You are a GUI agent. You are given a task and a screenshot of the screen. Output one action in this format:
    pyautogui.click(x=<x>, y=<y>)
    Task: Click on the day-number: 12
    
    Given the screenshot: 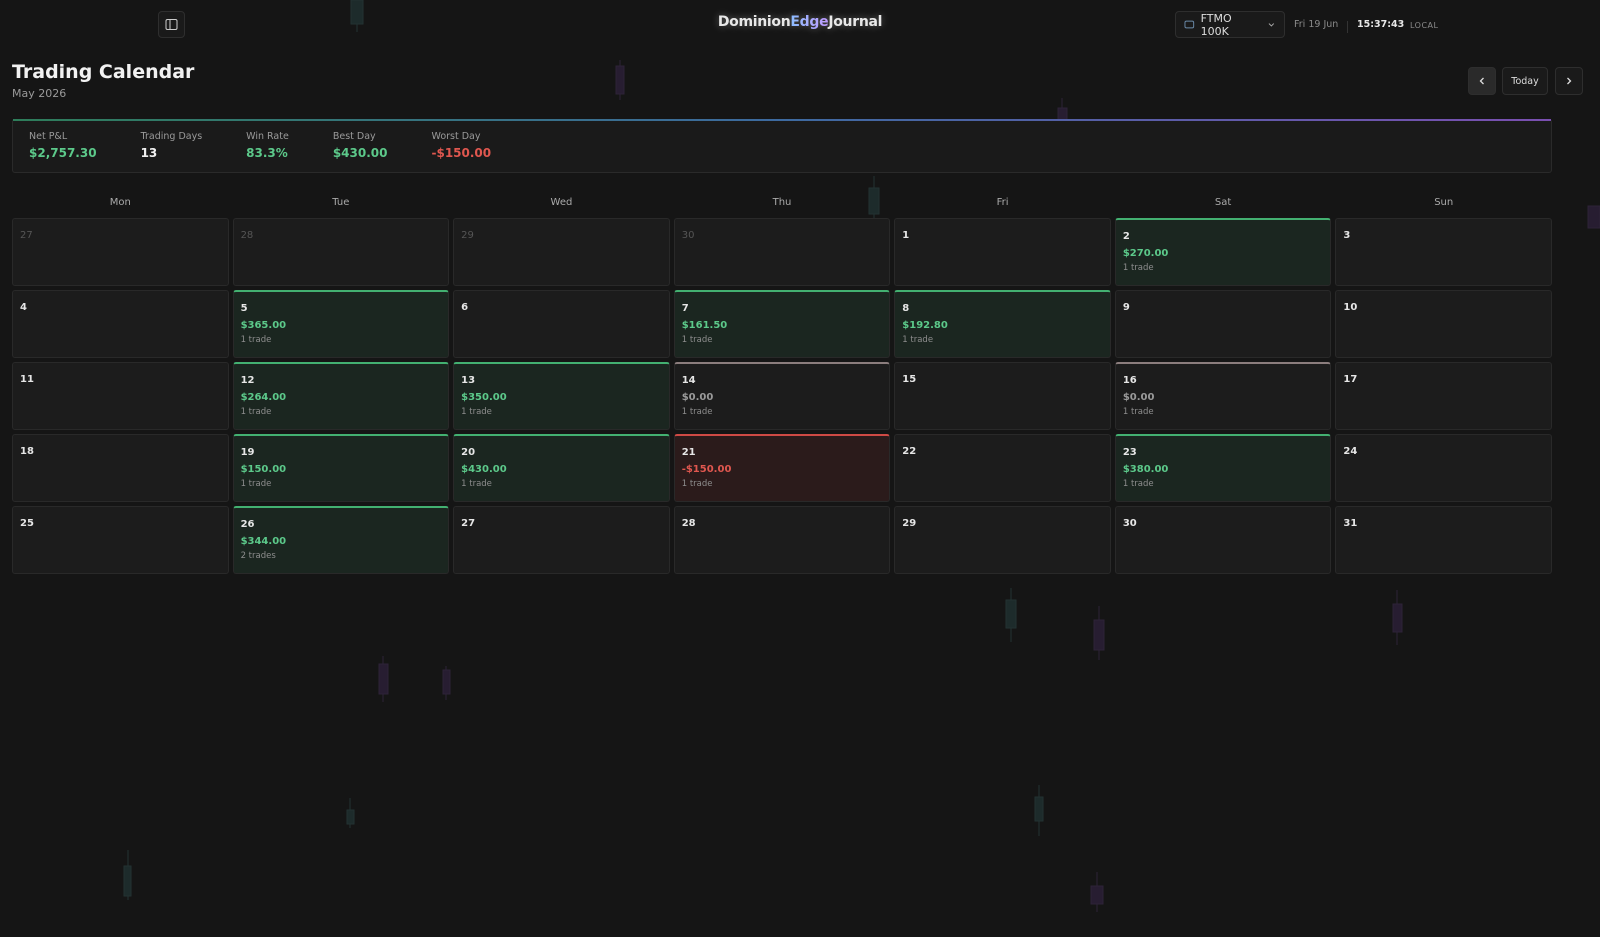 What is the action you would take?
    pyautogui.click(x=247, y=380)
    